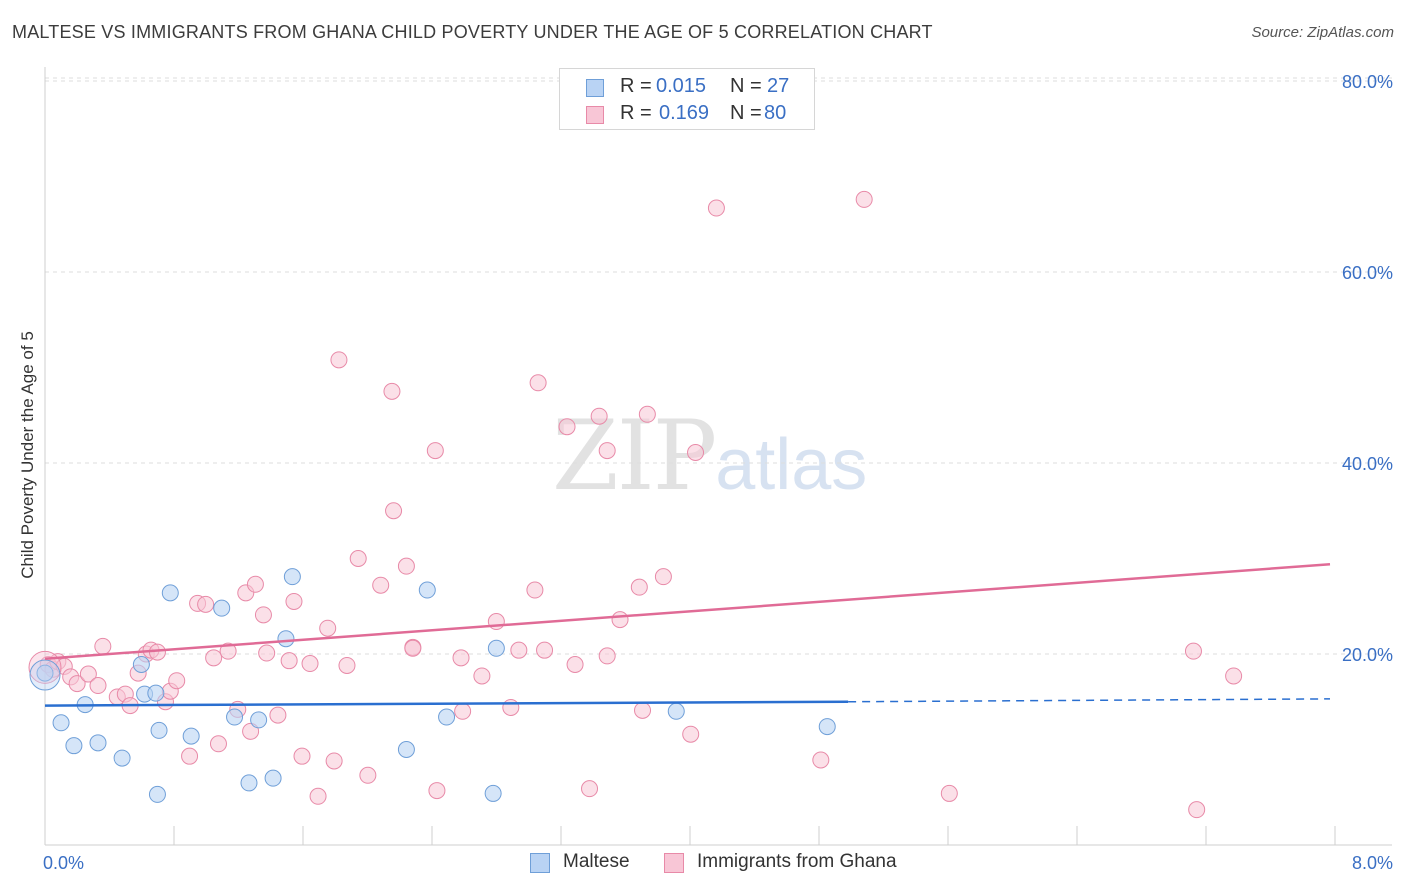 The height and width of the screenshot is (892, 1406). I want to click on maltese-n-value: 27, so click(778, 86).